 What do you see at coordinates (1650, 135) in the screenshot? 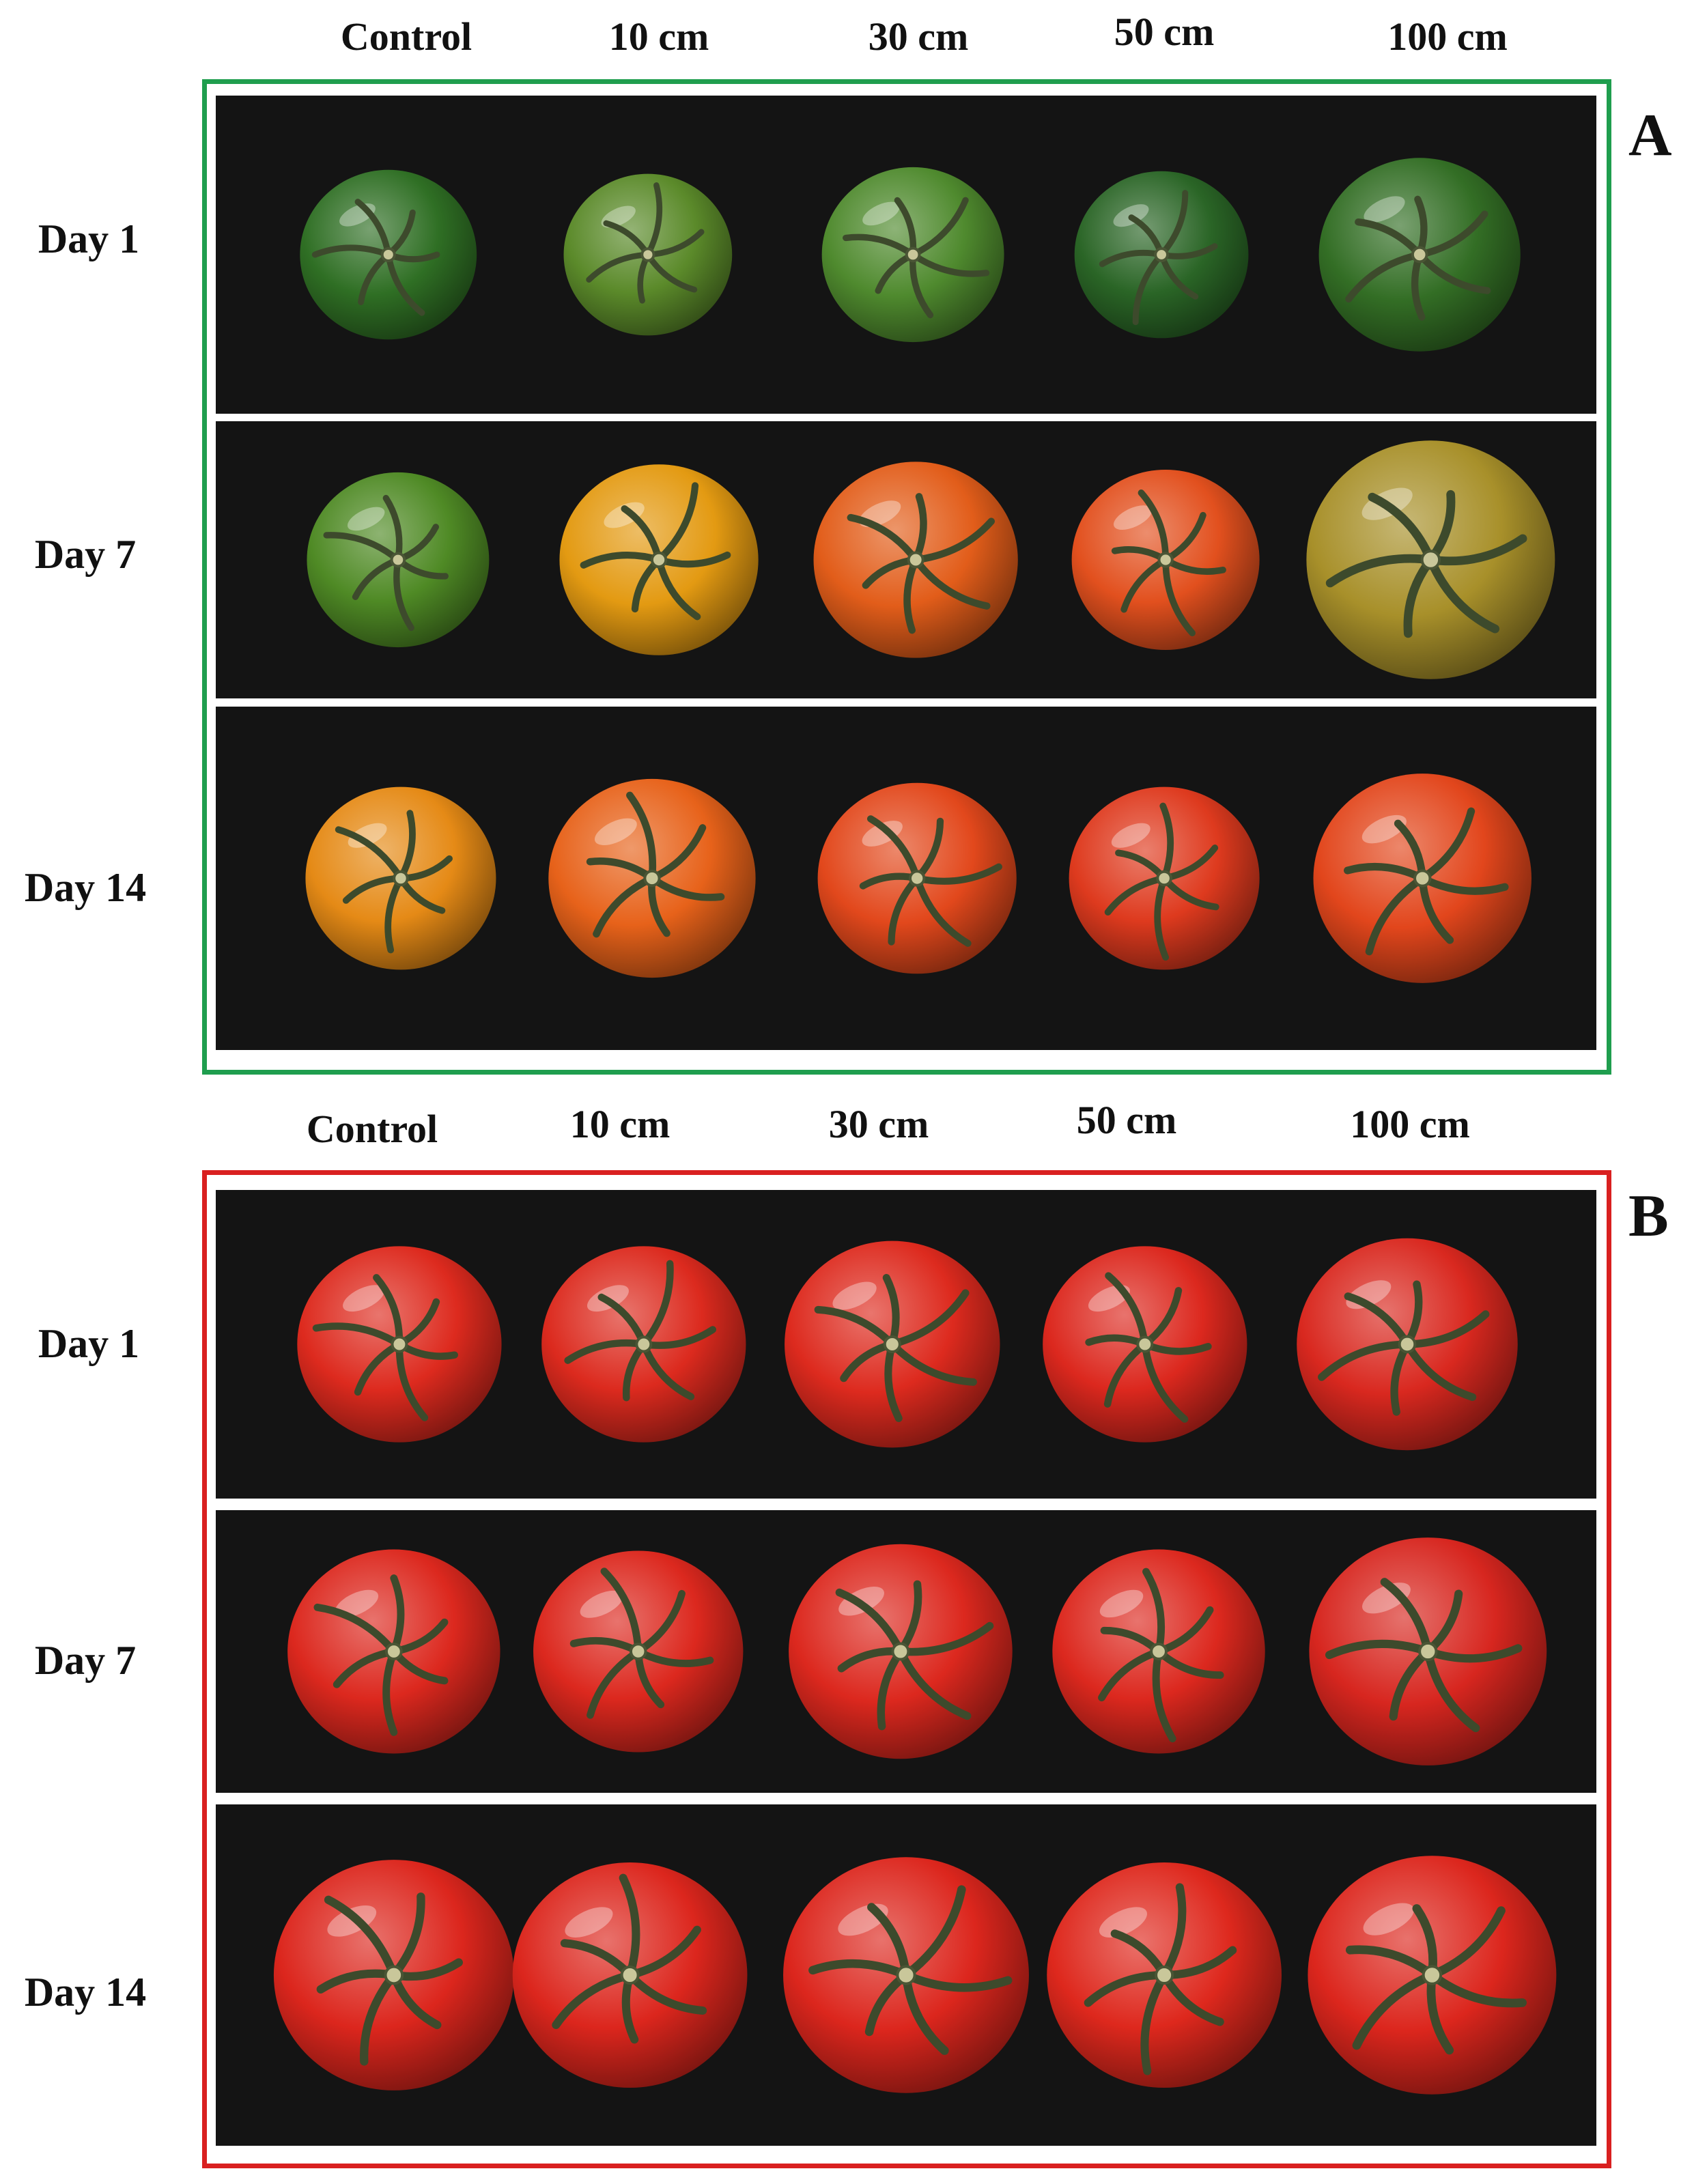
I see `panel-a-letter: A` at bounding box center [1650, 135].